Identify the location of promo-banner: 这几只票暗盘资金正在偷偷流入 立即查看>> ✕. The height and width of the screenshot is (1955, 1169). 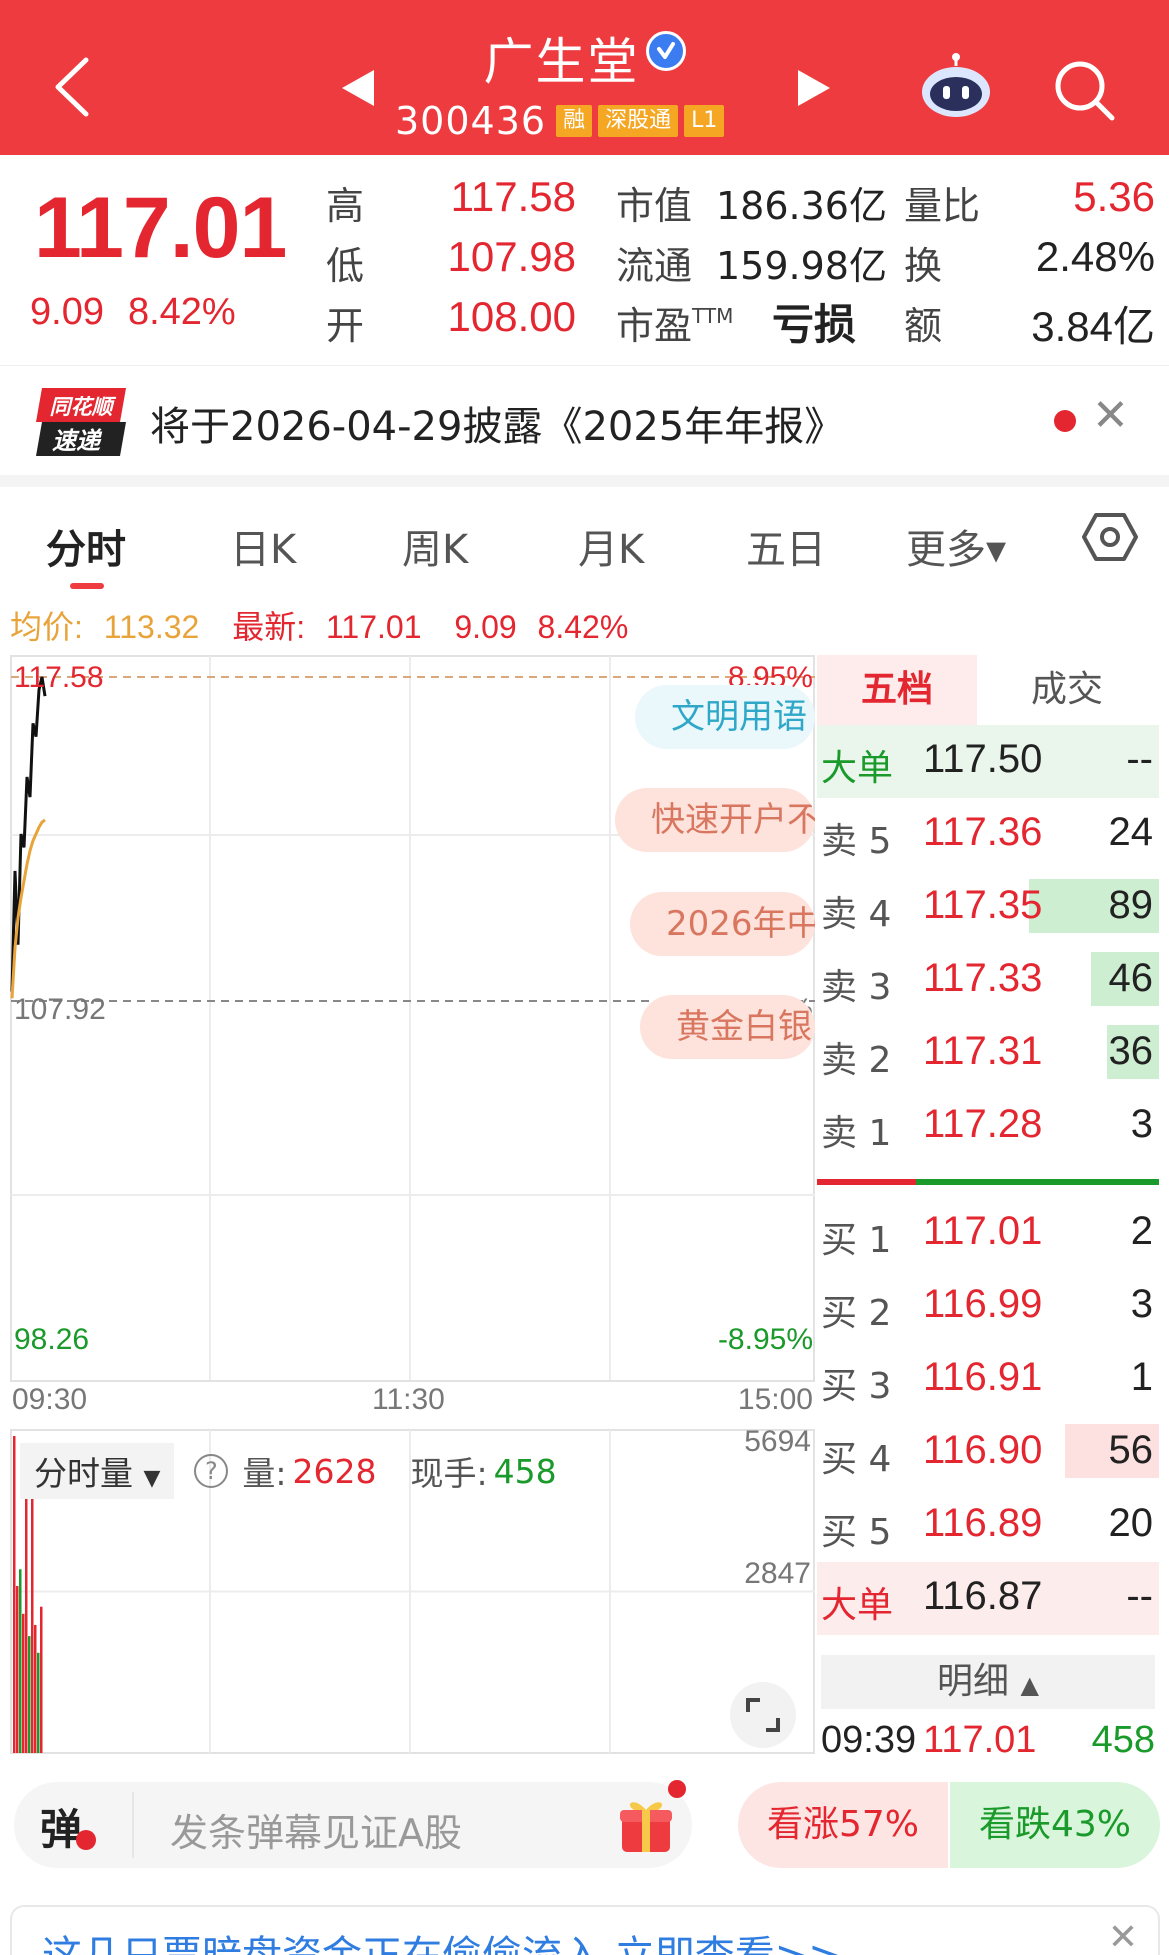
(585, 1930).